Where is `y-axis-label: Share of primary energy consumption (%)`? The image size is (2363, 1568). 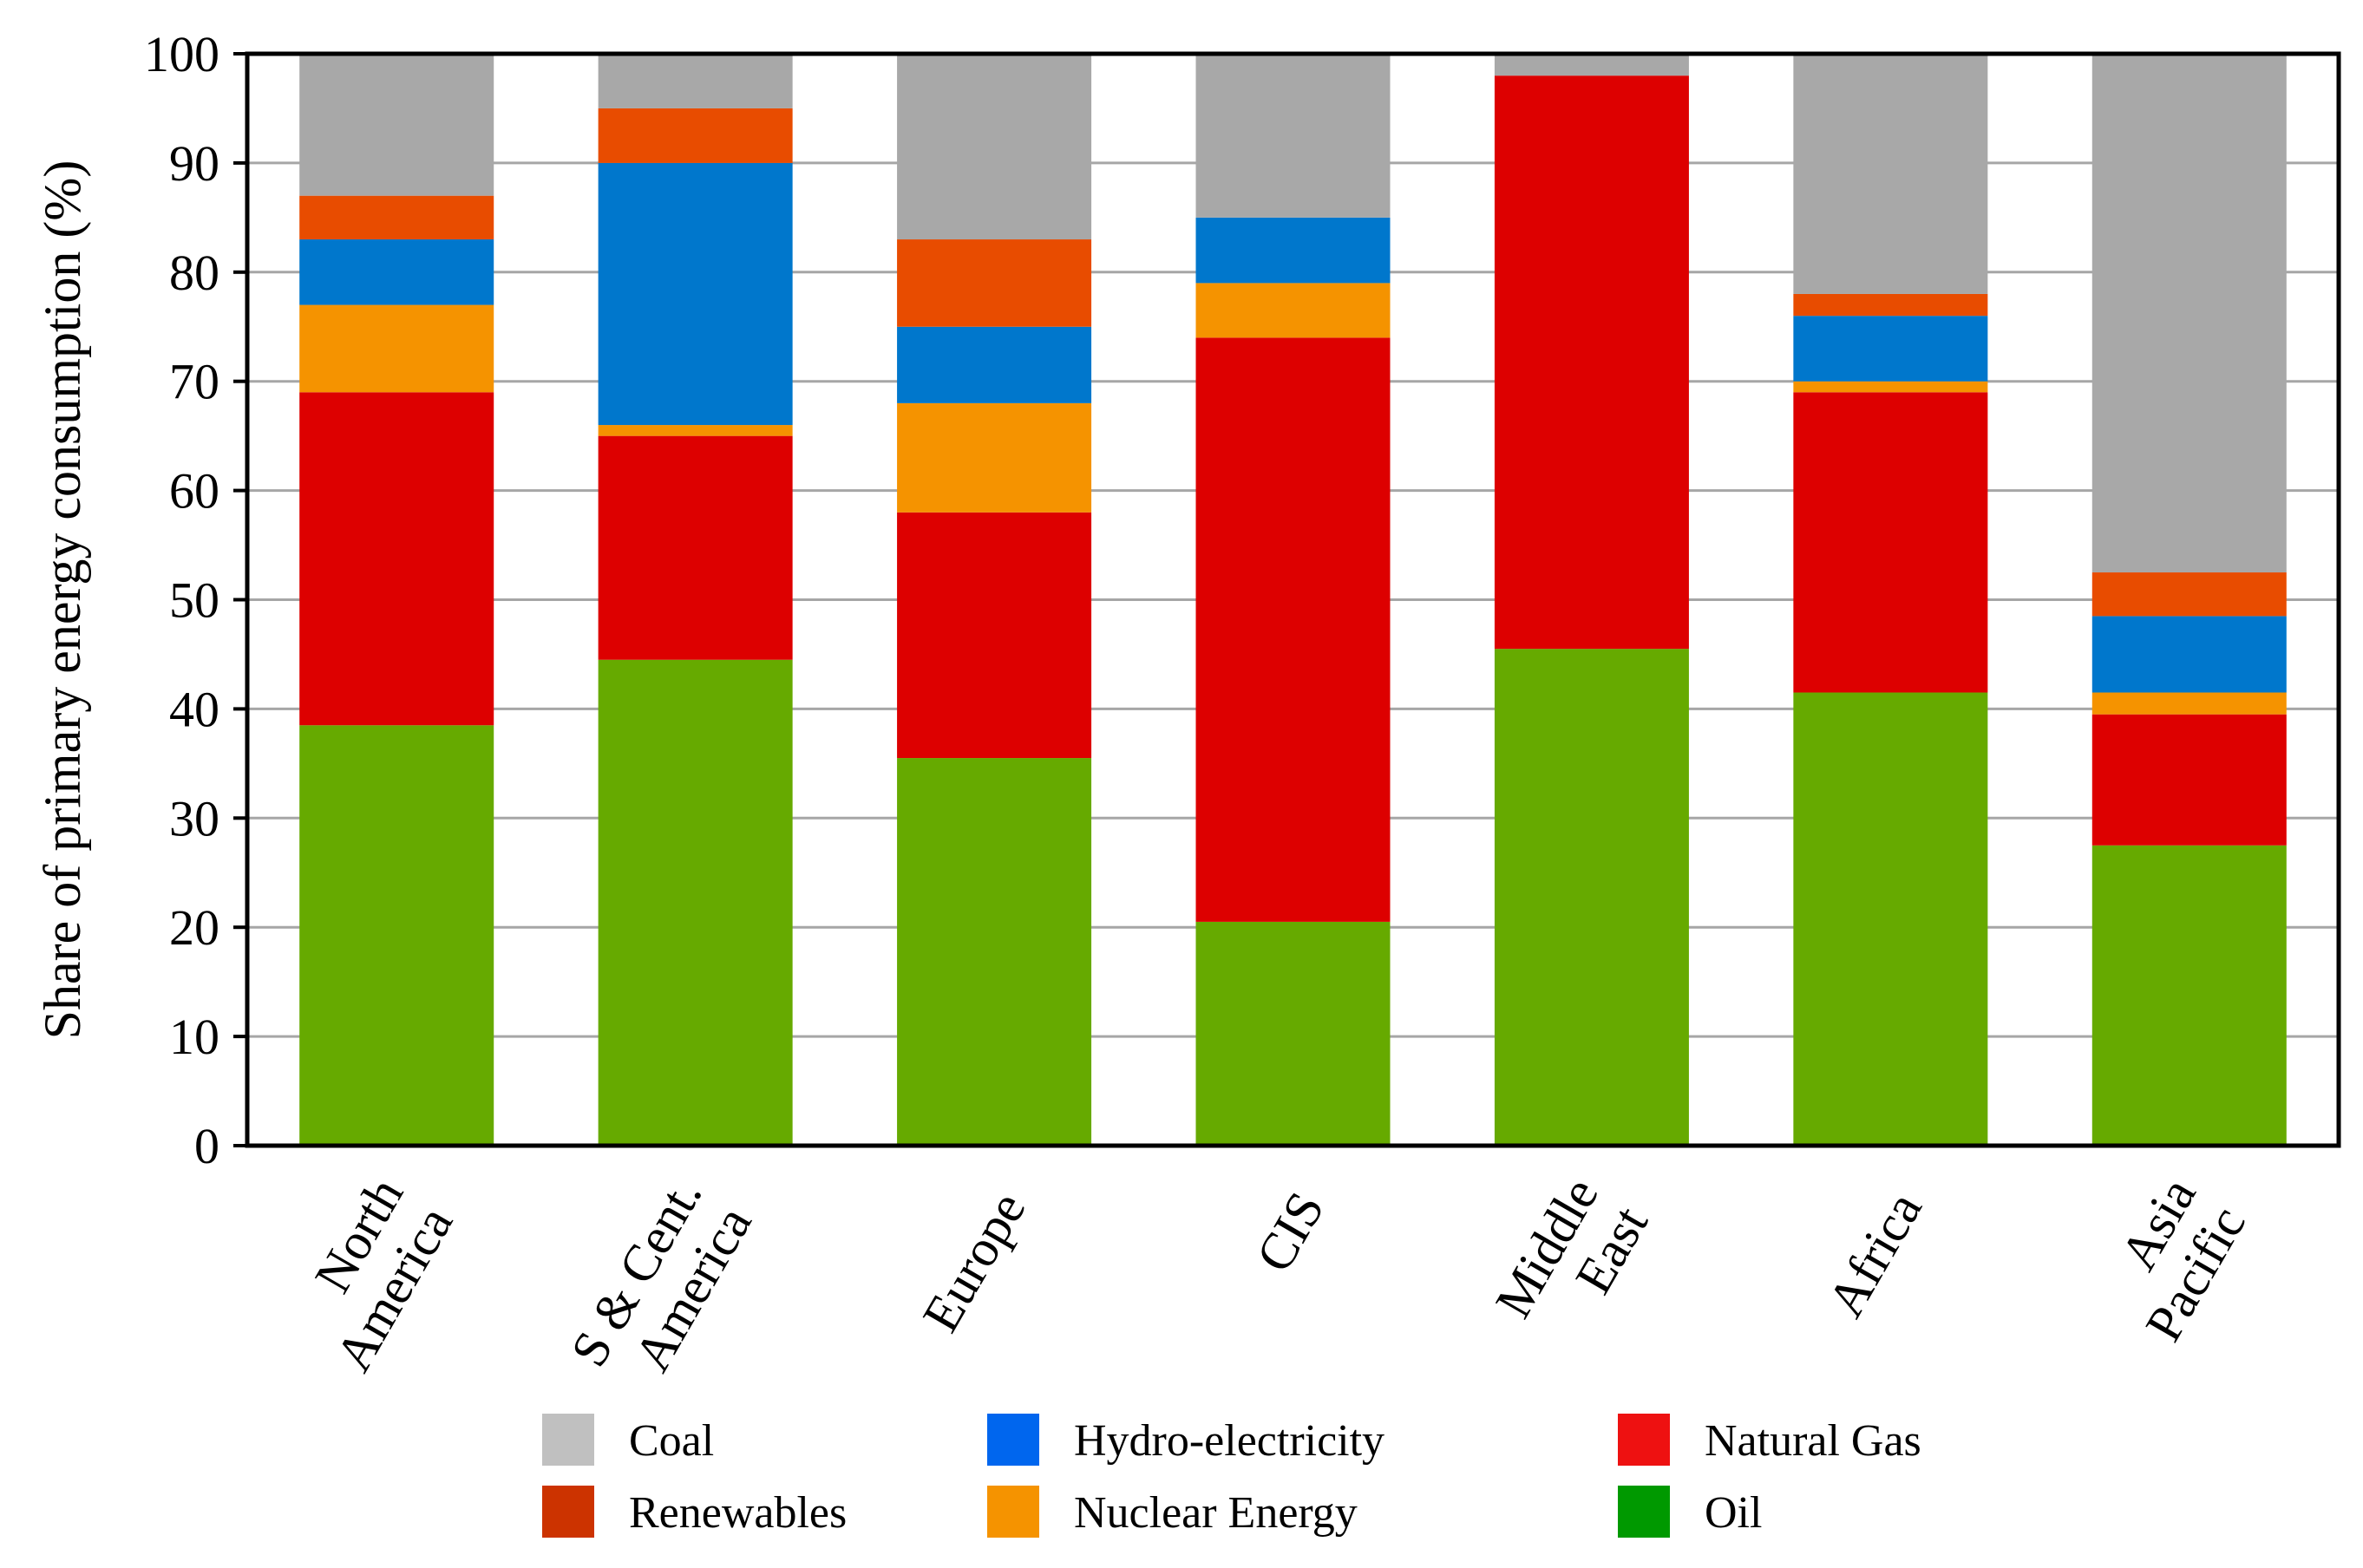 y-axis-label: Share of primary energy consumption (%) is located at coordinates (62, 600).